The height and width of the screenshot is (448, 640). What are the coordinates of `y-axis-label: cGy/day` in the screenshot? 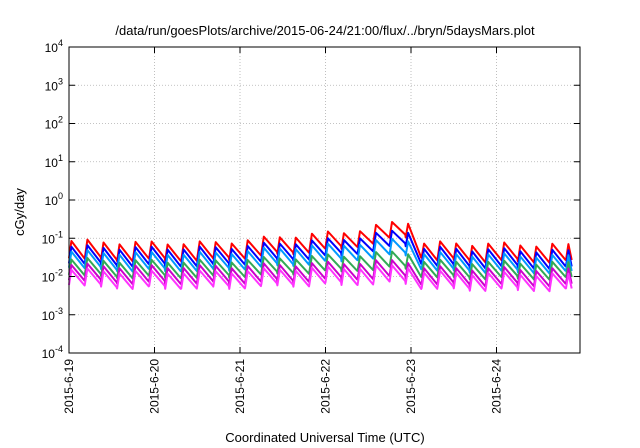 It's located at (19, 212).